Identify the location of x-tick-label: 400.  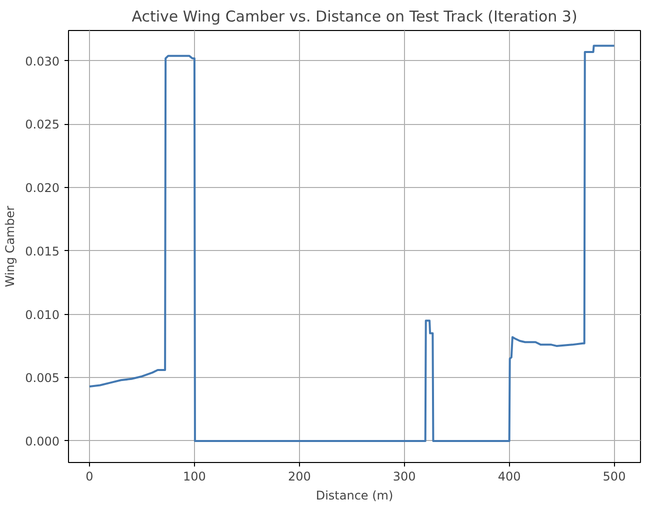
(509, 477).